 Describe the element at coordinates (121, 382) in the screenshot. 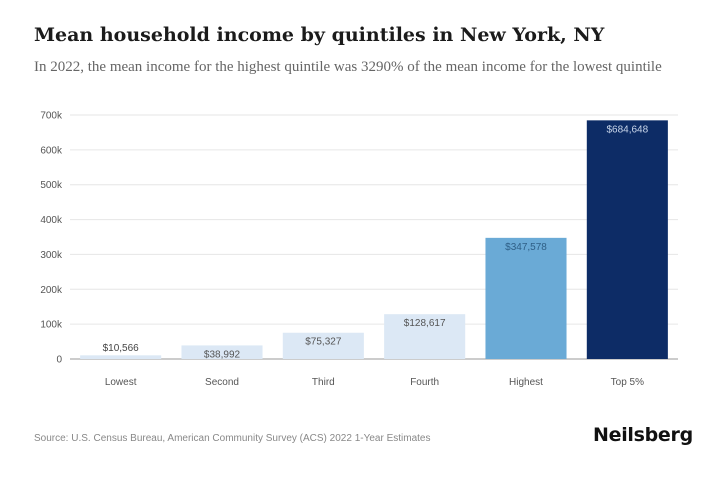

I see `x-tick-label: Lowest` at that location.